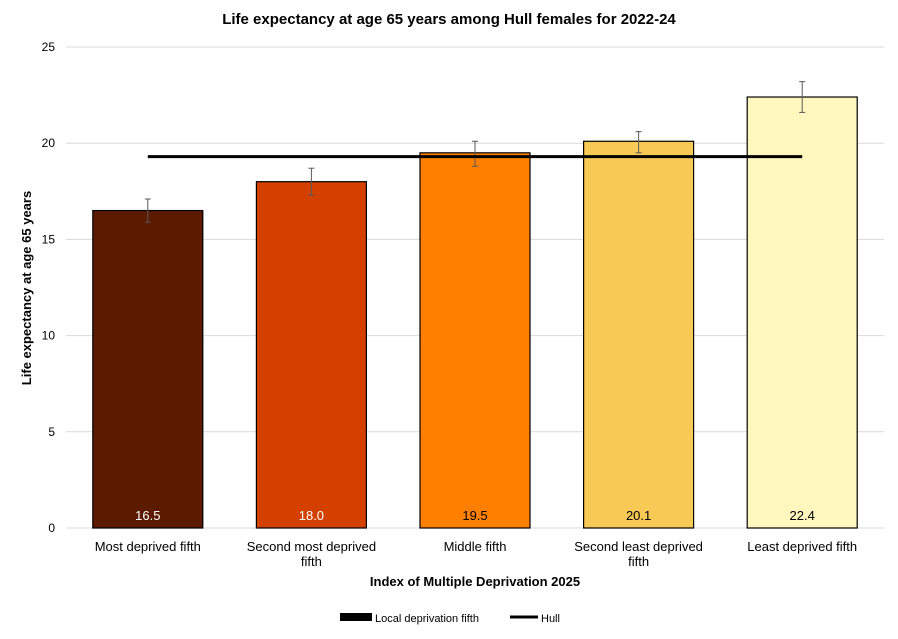 The image size is (898, 639). Describe the element at coordinates (148, 546) in the screenshot. I see `x-tick-label: Most deprived fifth` at that location.